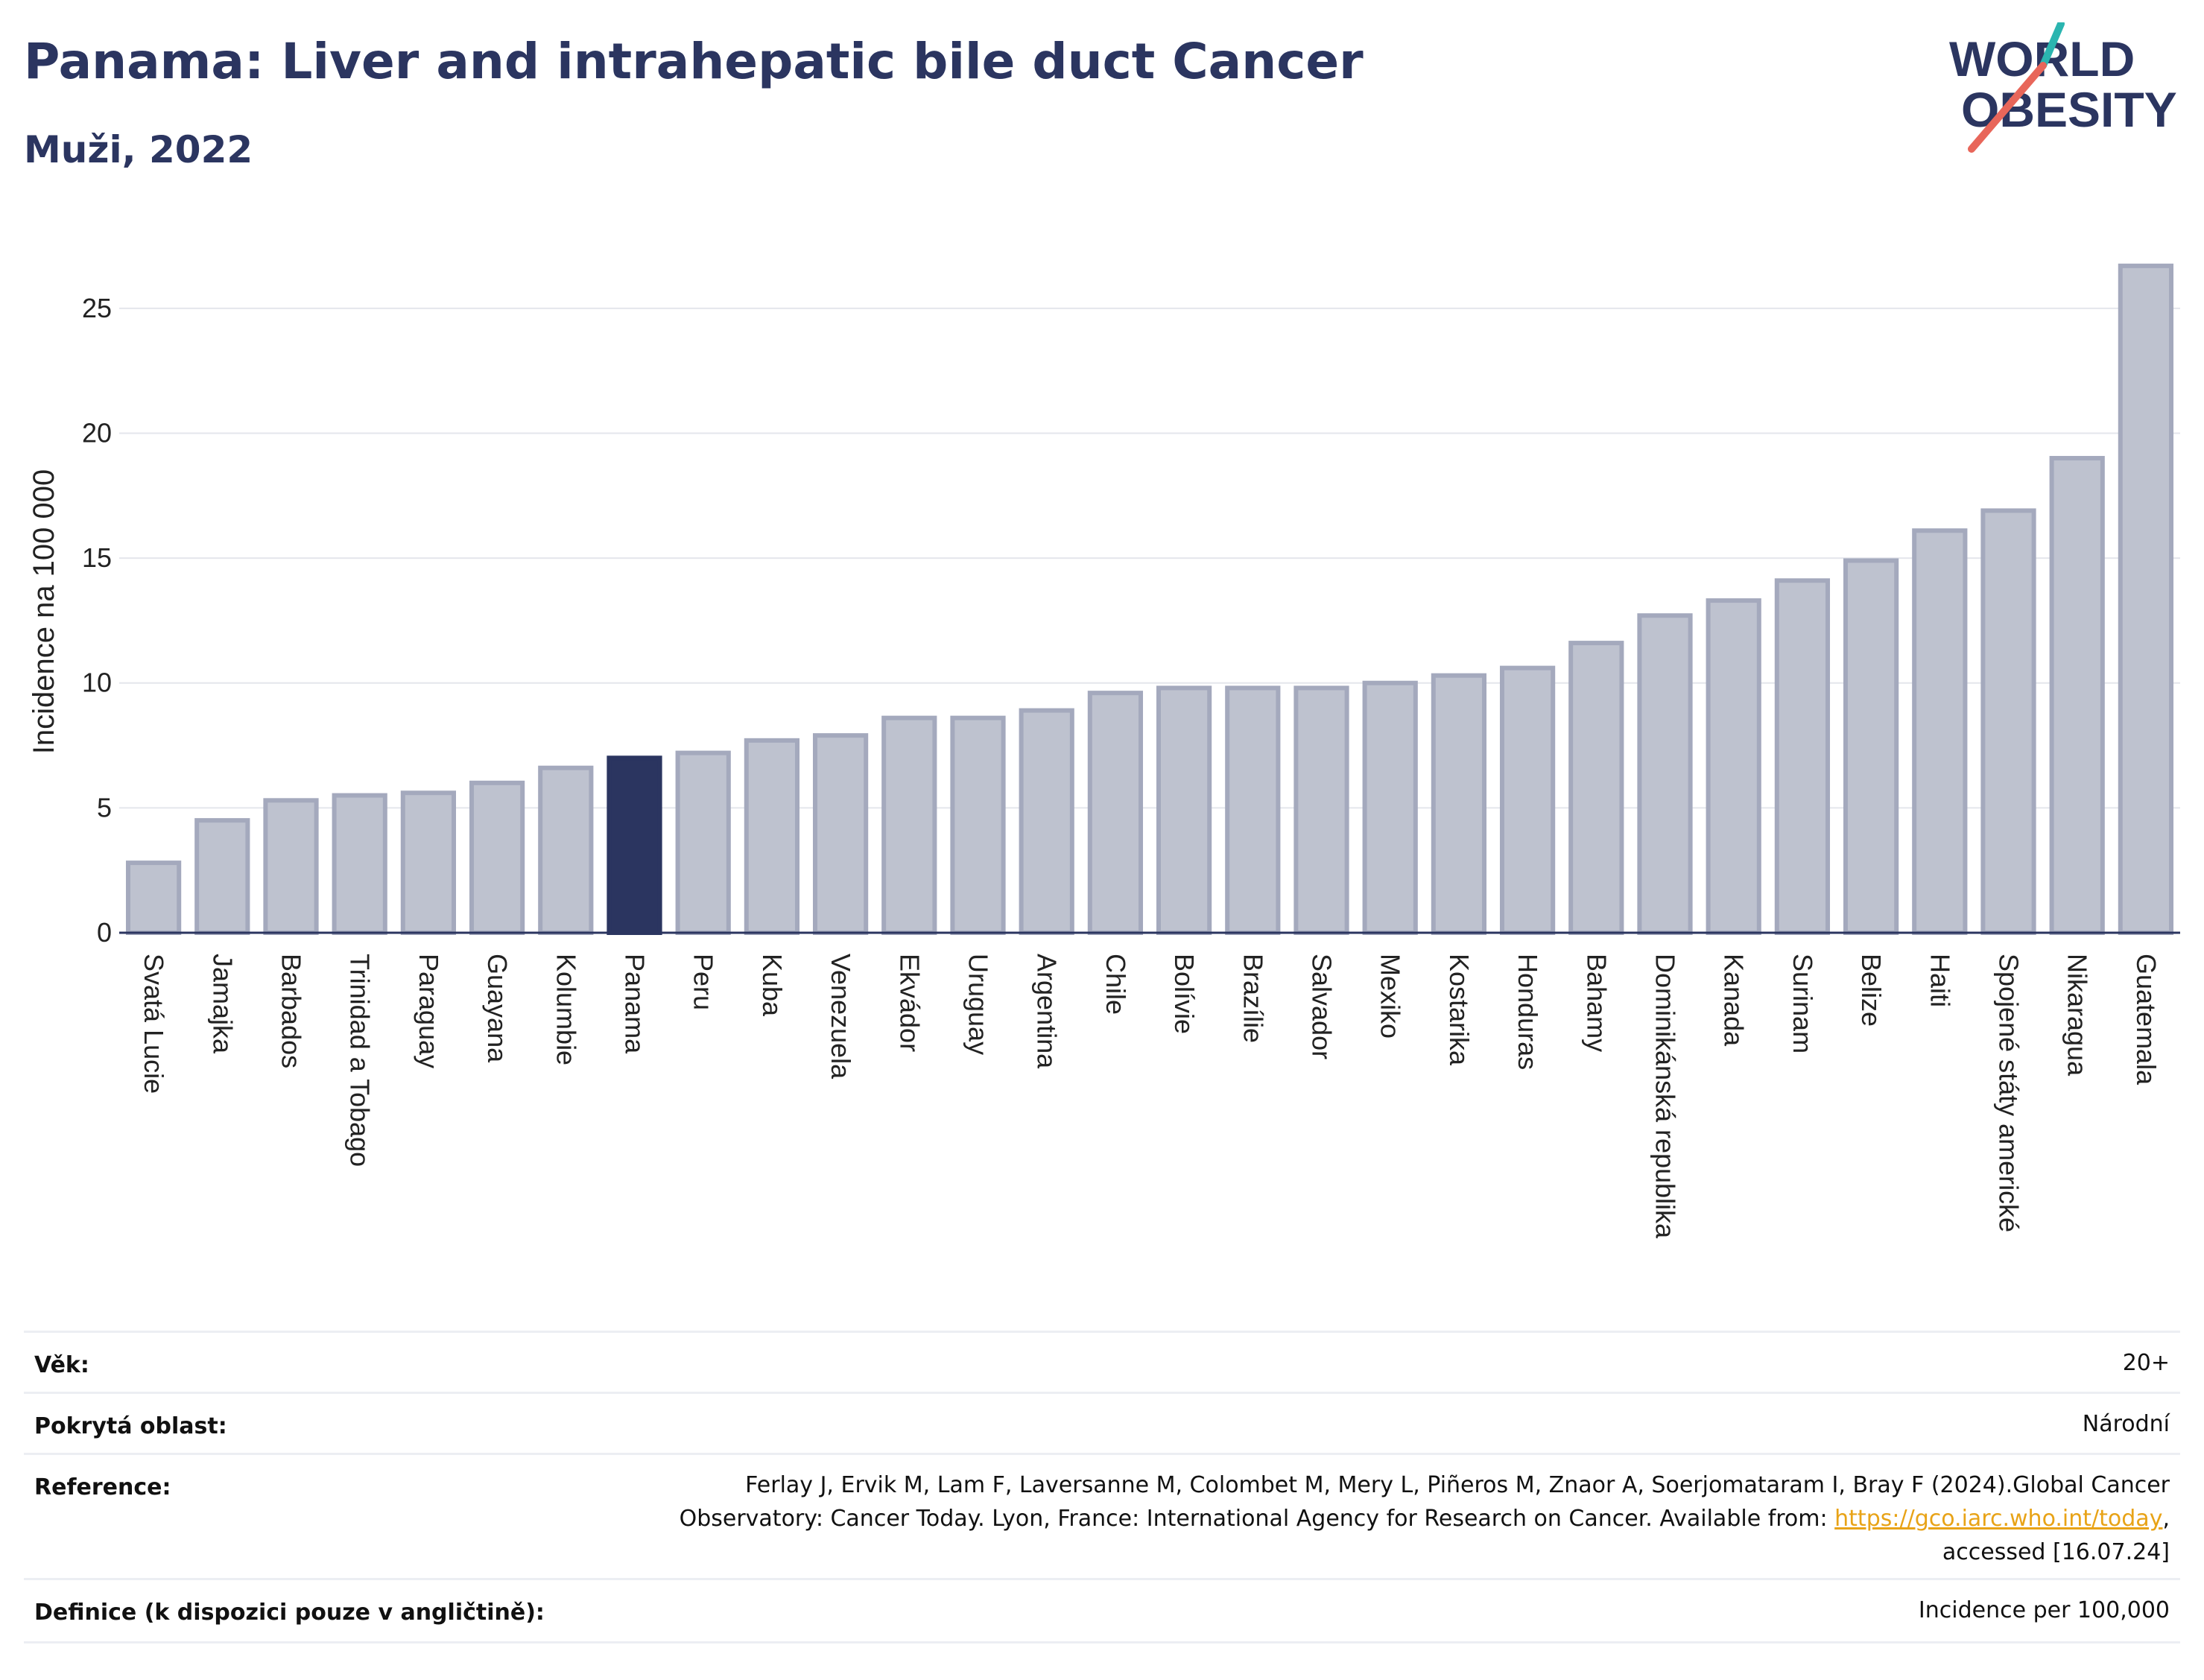 The width and height of the screenshot is (2204, 1680). Describe the element at coordinates (97, 683) in the screenshot. I see `y-tick-label: 10` at that location.